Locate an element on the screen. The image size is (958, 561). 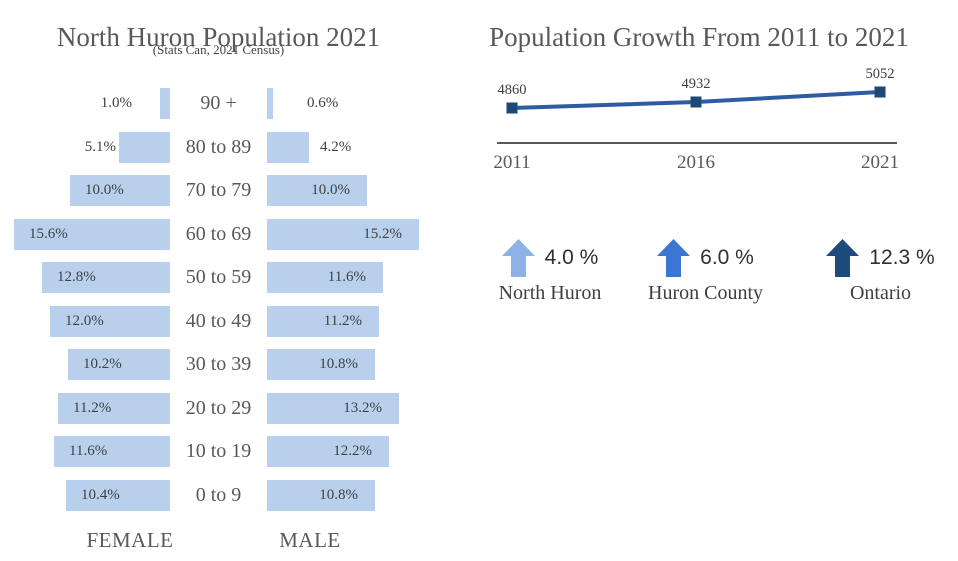
pyramid-row-female-zone: 10.4% is located at coordinates (85, 495).